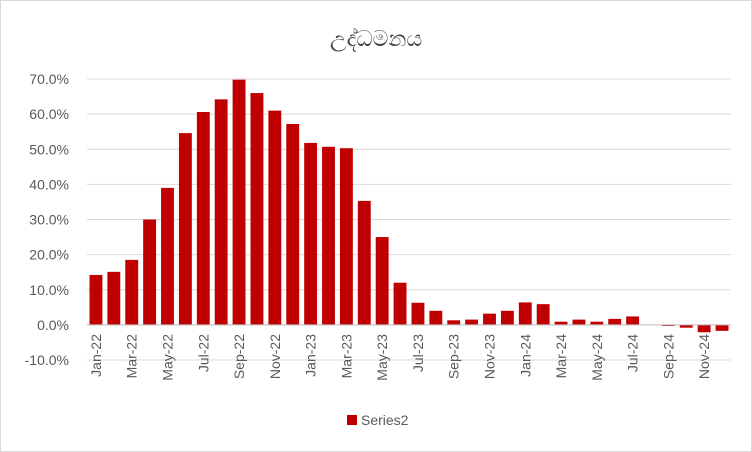 The image size is (752, 452). I want to click on x-tick-label: Sep-22, so click(239, 356).